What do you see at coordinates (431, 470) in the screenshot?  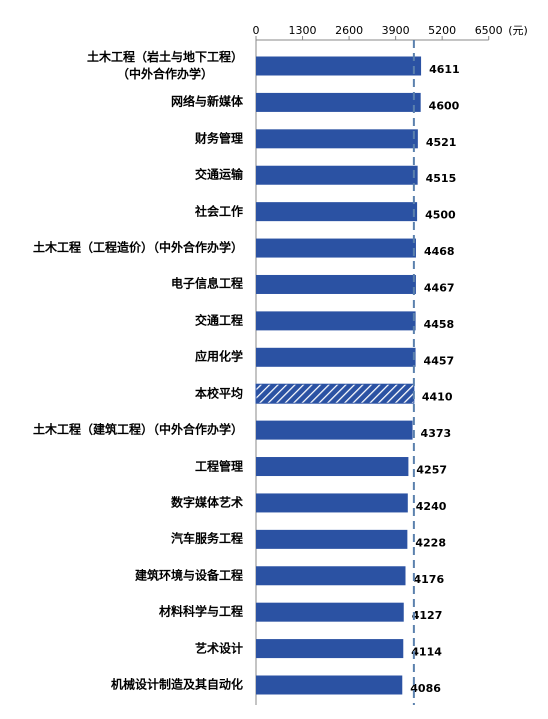 I see `value-label: 4257` at bounding box center [431, 470].